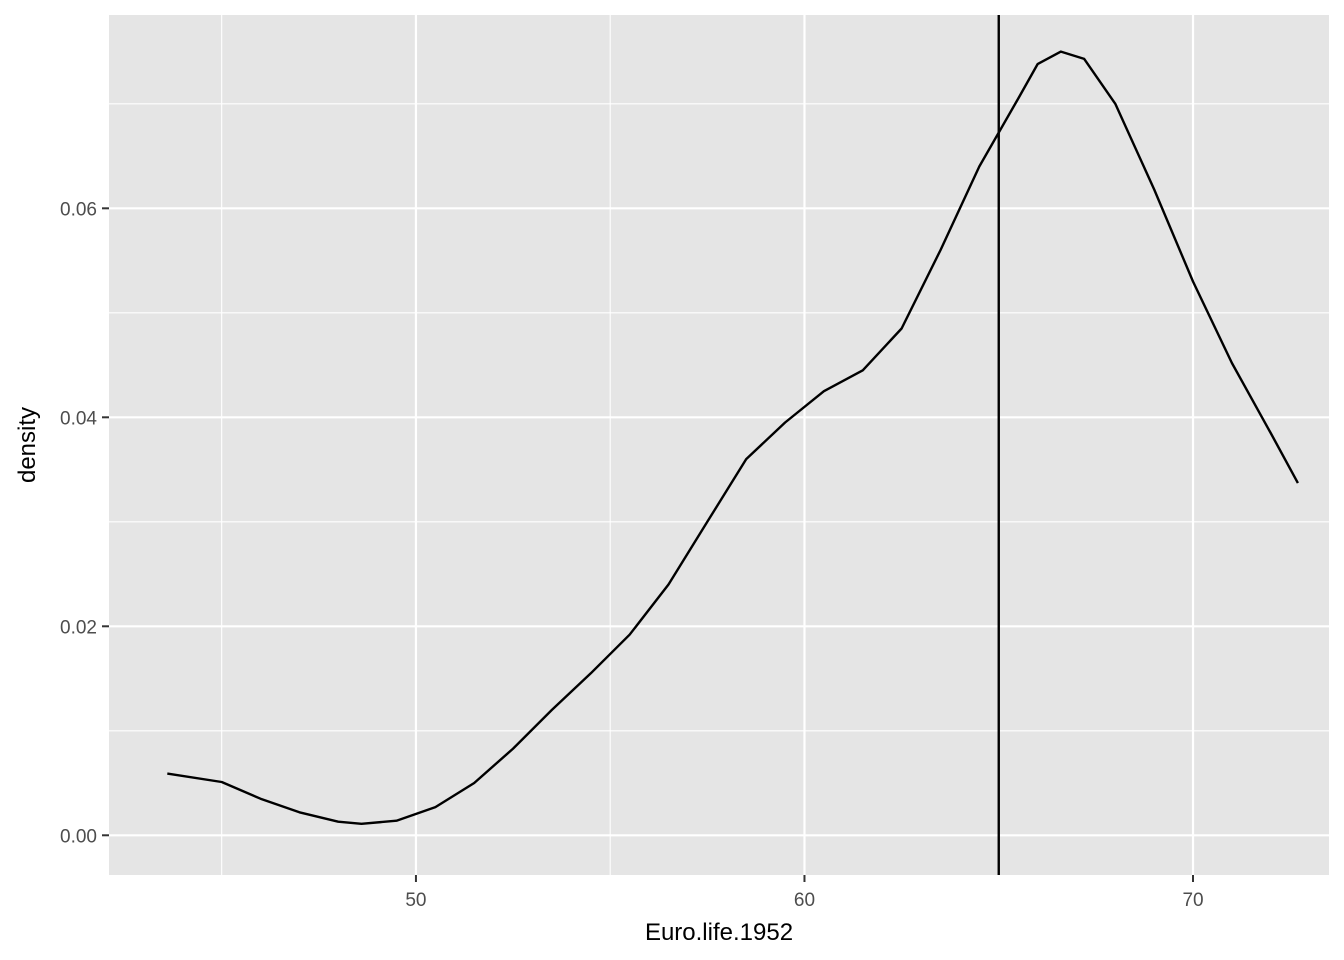 This screenshot has width=1344, height=960. What do you see at coordinates (1192, 900) in the screenshot?
I see `x-tick-label: 70` at bounding box center [1192, 900].